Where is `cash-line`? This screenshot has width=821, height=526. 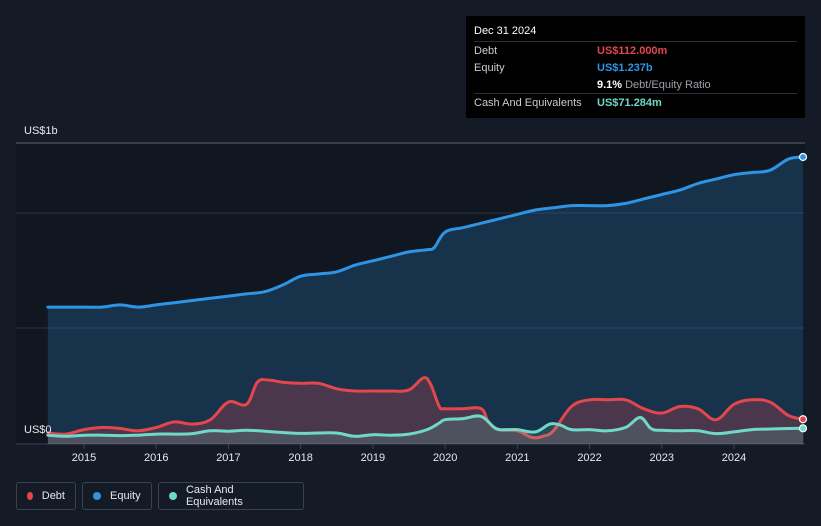 cash-line is located at coordinates (425, 426).